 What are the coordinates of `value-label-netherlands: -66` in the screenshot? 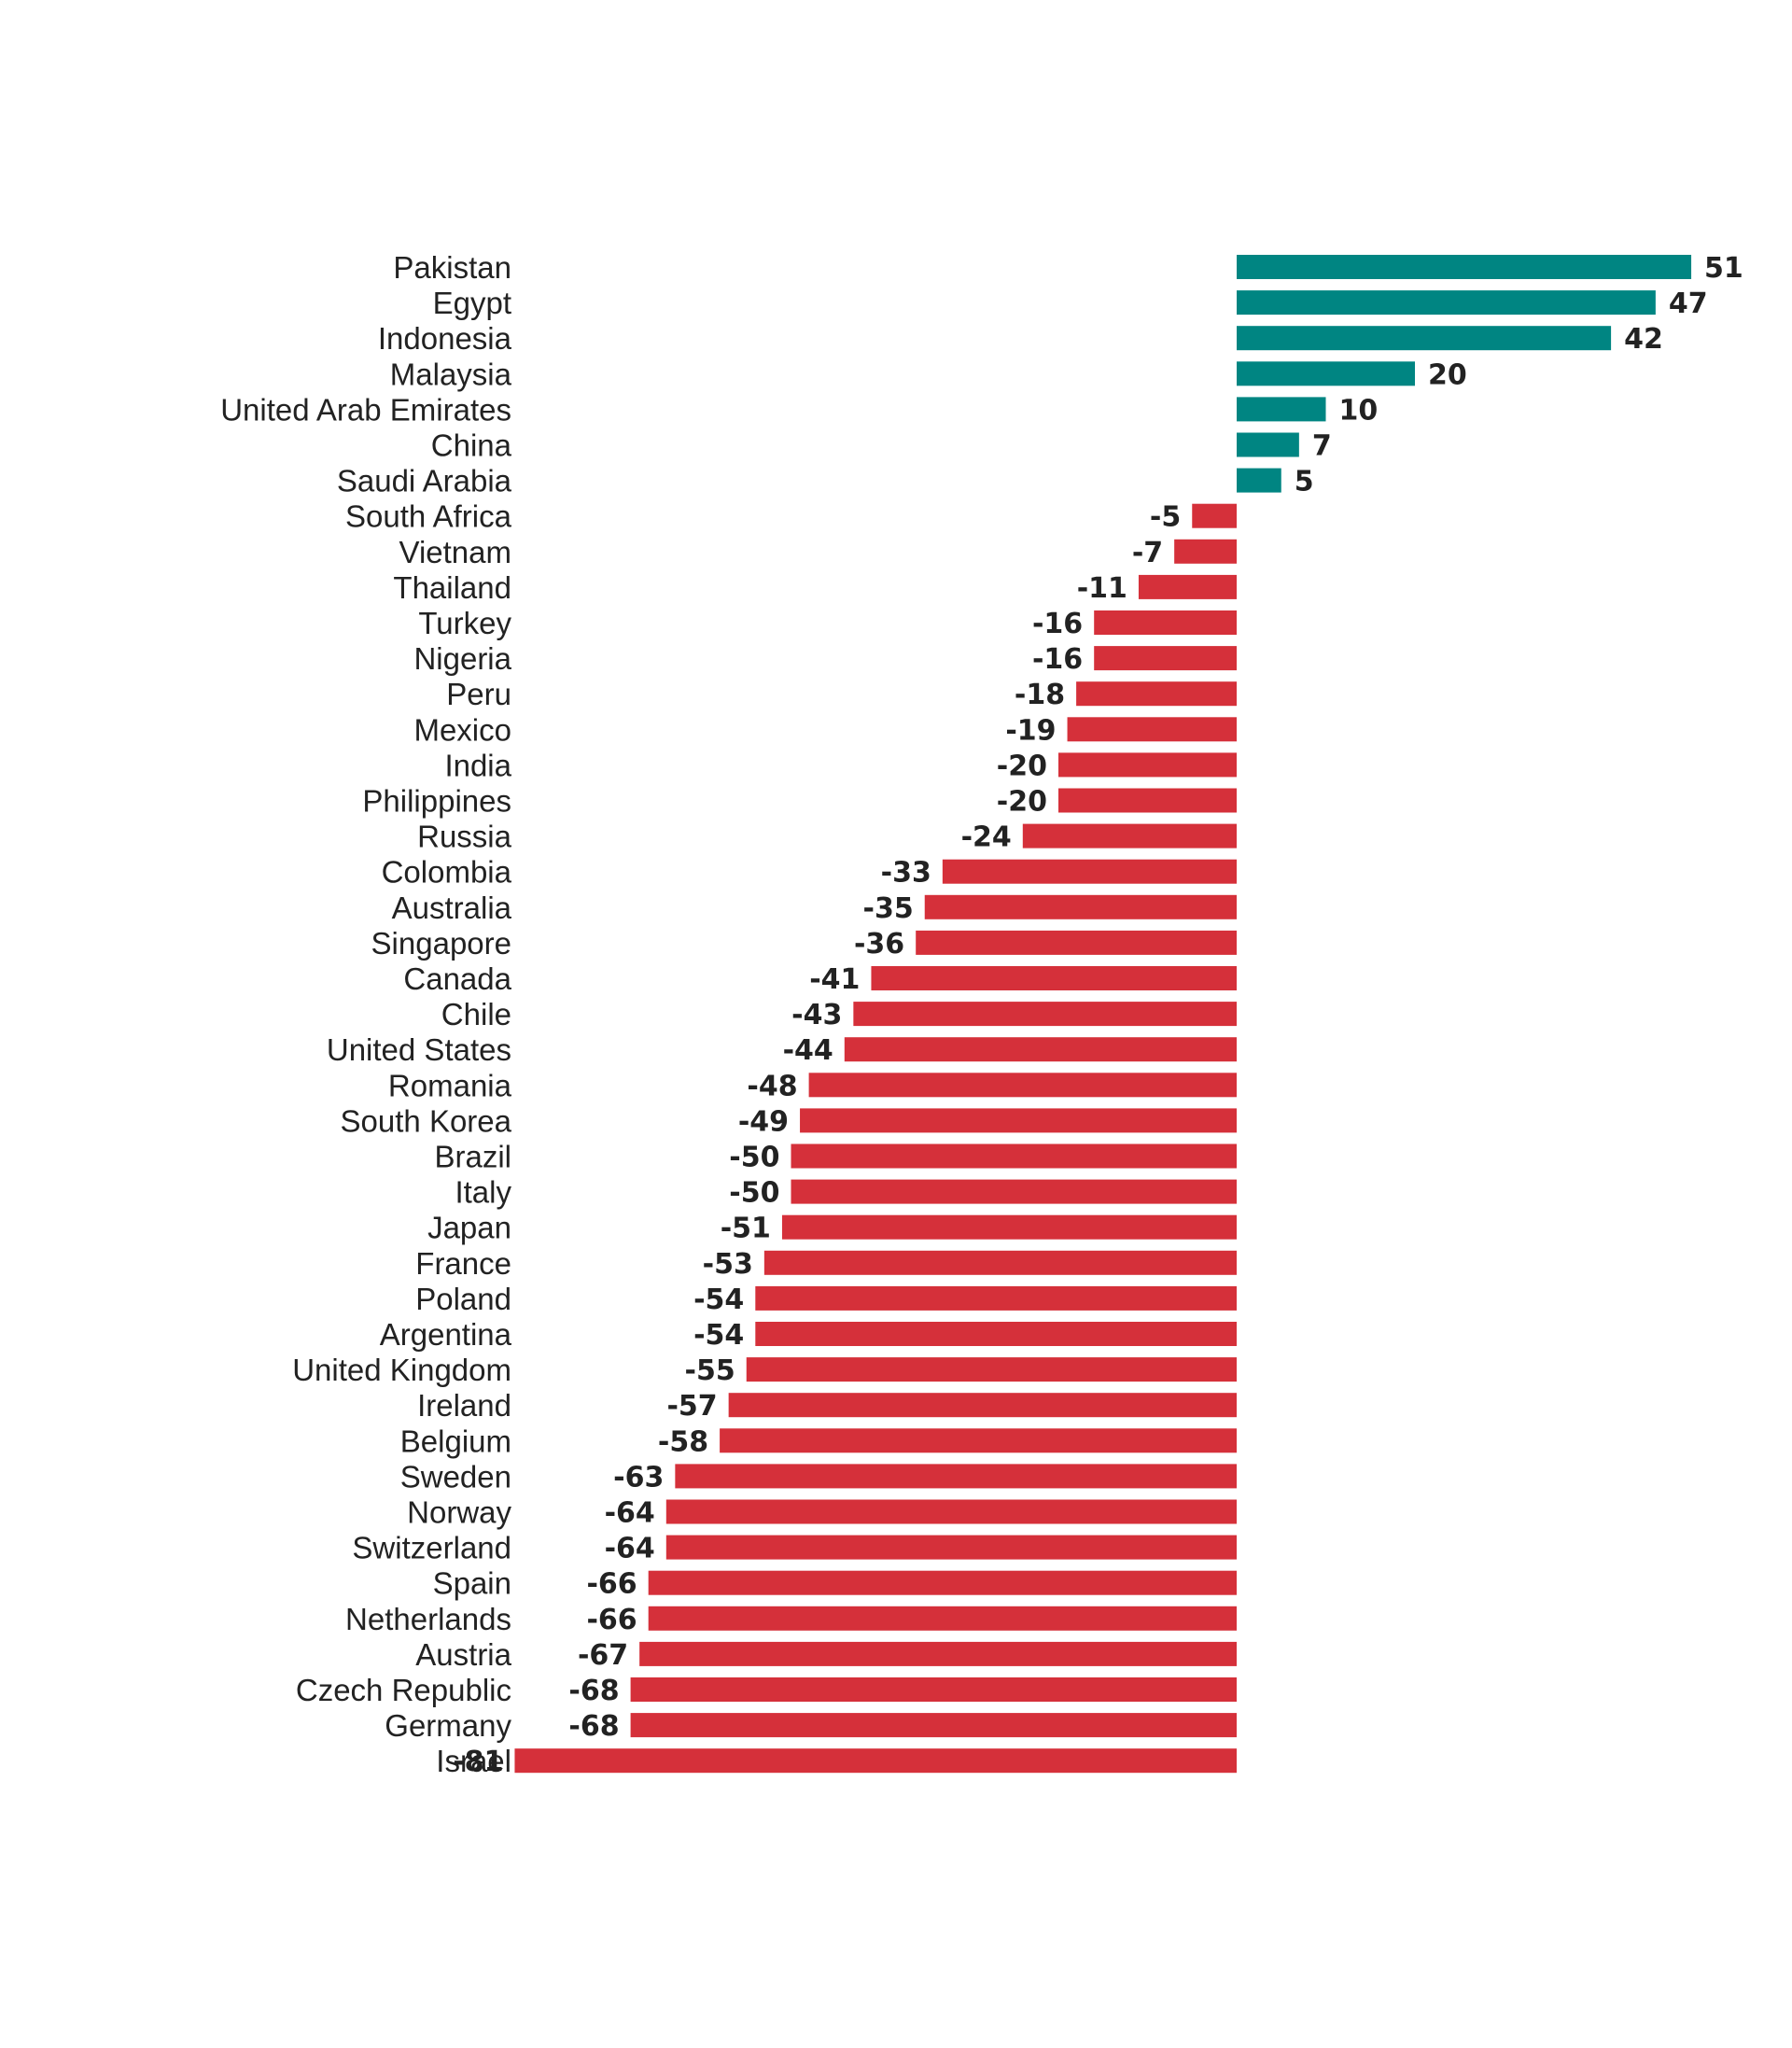 It's located at (611, 1620).